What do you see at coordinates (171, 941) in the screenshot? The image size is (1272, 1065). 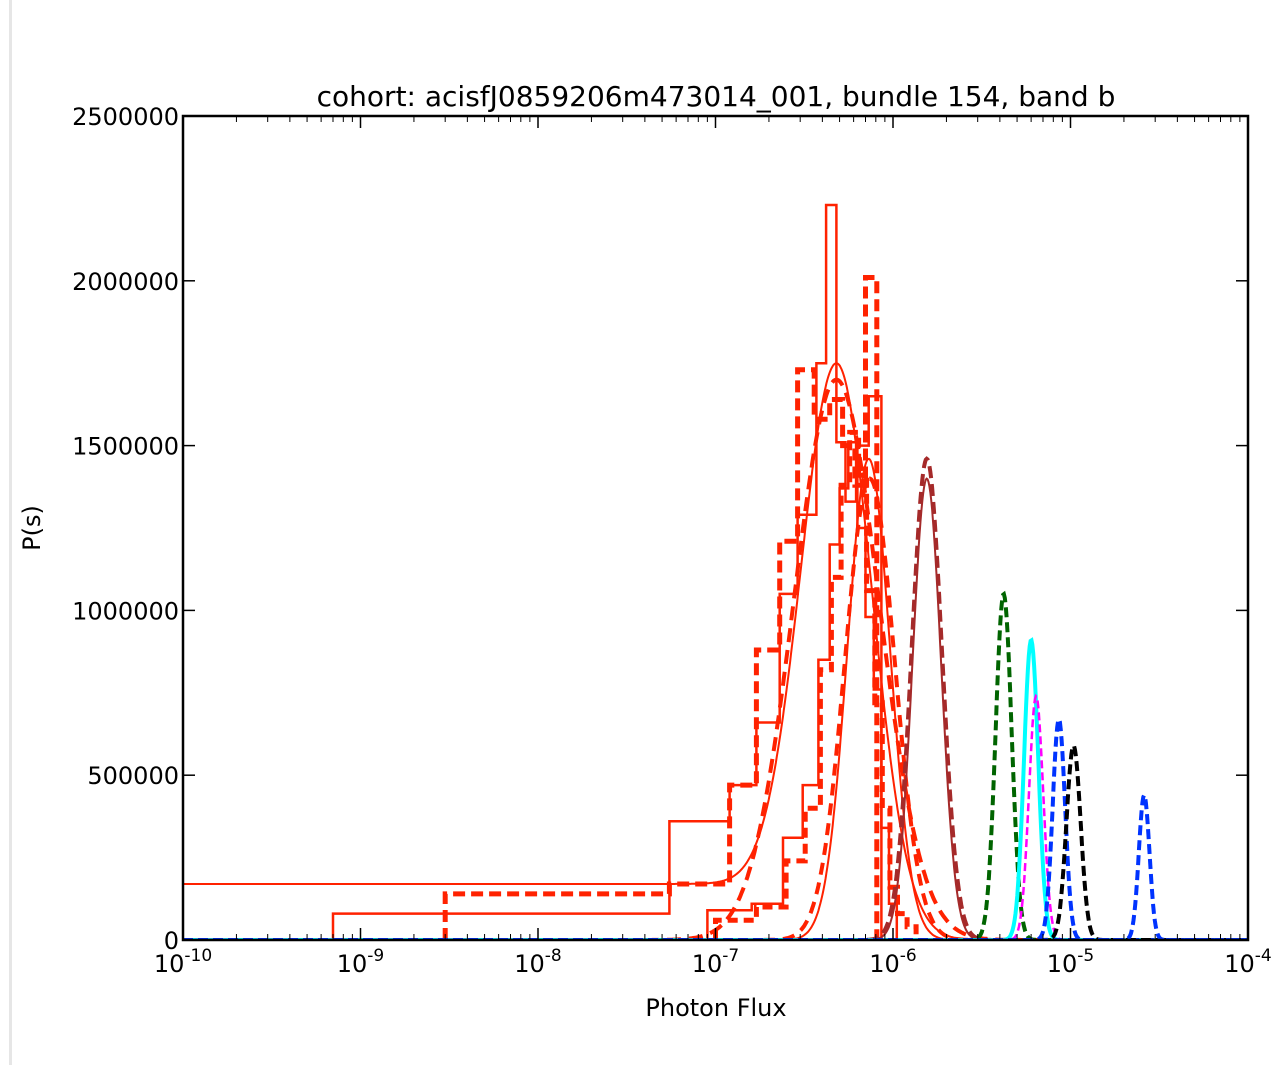 I see `y-tick-label: 0` at bounding box center [171, 941].